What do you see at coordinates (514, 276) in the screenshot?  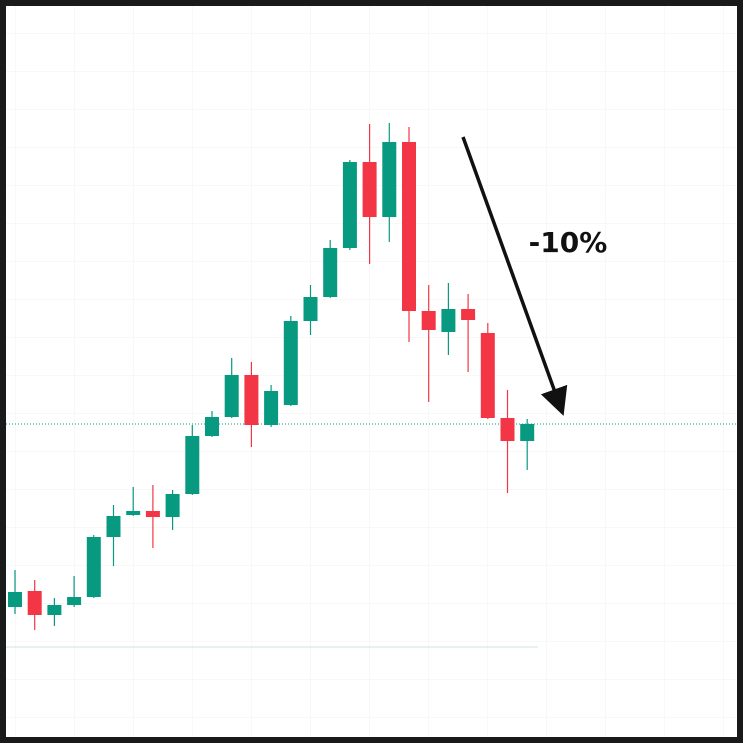 I see `arrow` at bounding box center [514, 276].